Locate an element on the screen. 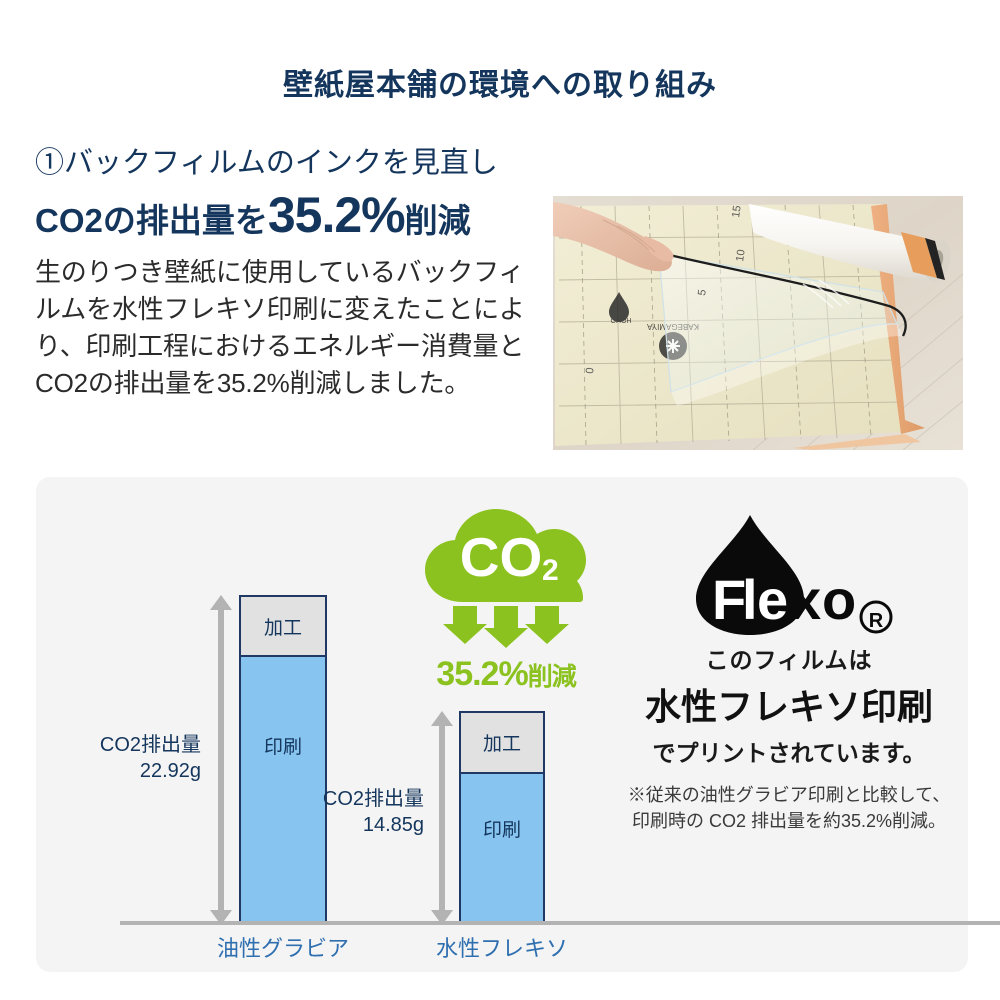  svg-text: 15 is located at coordinates (737, 212).